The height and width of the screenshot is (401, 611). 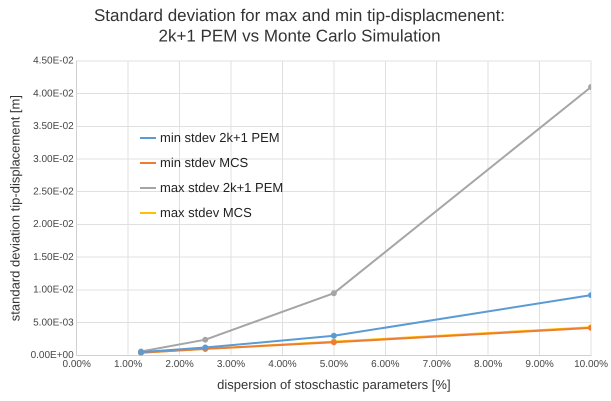 What do you see at coordinates (53, 257) in the screenshot?
I see `y-tick-label: 1.50E-02` at bounding box center [53, 257].